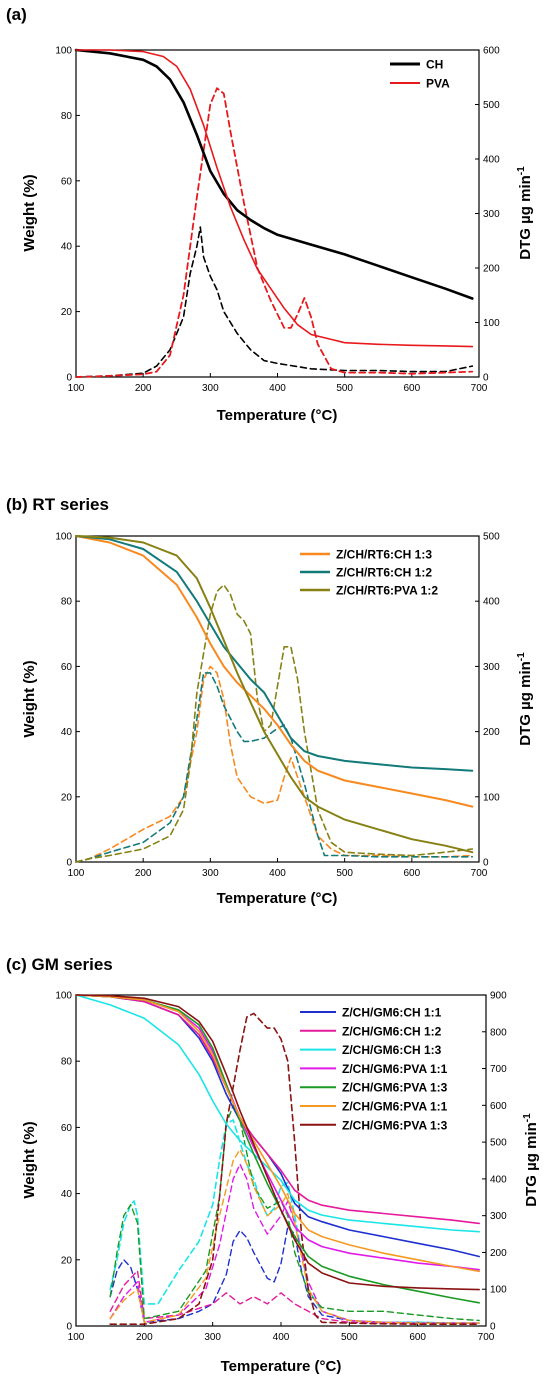 This screenshot has width=550, height=1386. What do you see at coordinates (392, 1013) in the screenshot?
I see `legend-label: Z/CH/GM6:CH 1:1` at bounding box center [392, 1013].